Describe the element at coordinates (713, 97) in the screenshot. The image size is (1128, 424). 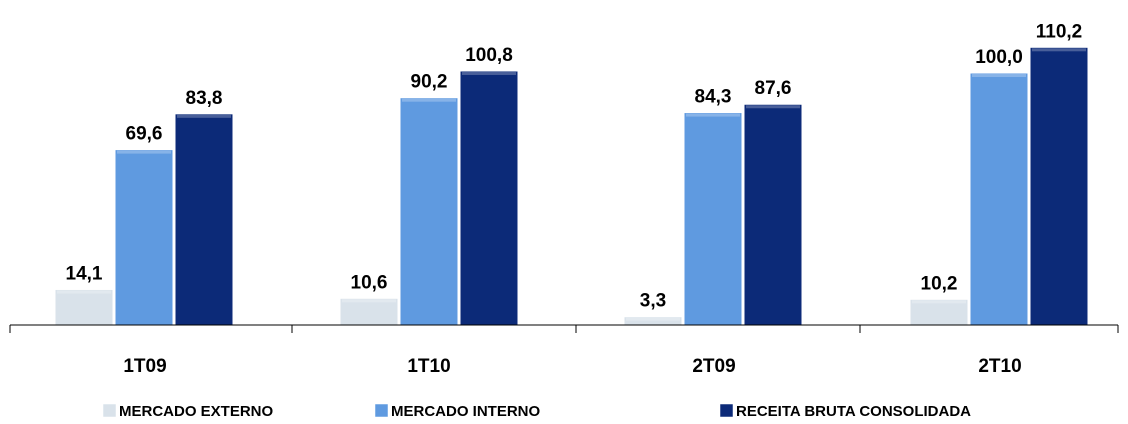
I see `data-label-mercado-interno-2T09: 84,3` at that location.